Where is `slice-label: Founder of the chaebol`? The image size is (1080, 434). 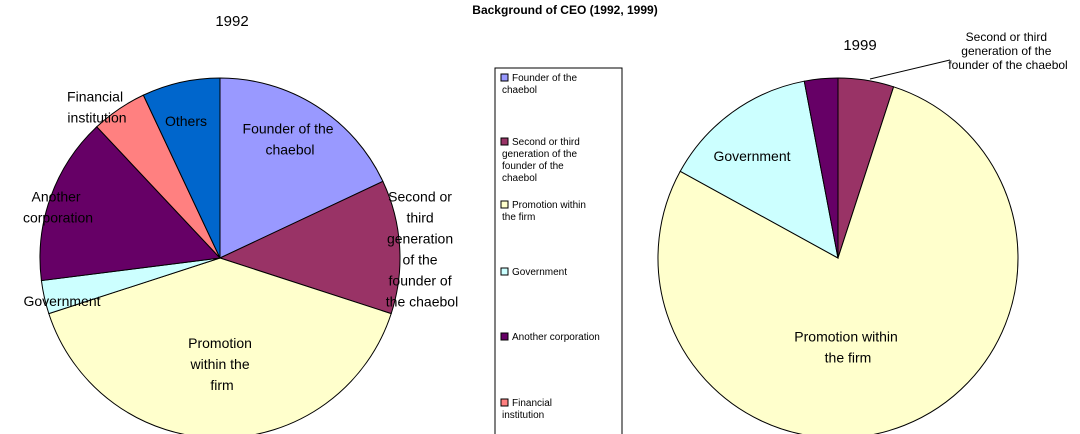
slice-label: Founder of the chaebol is located at coordinates (290, 138).